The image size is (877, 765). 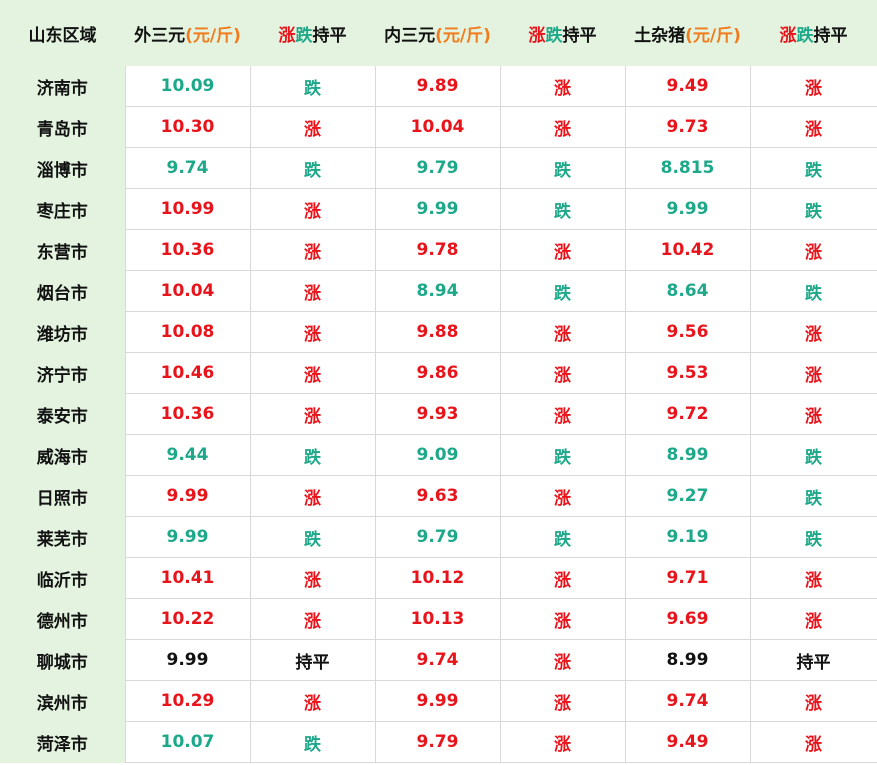 What do you see at coordinates (187, 455) in the screenshot?
I see `price-cell-outer: 9.44` at bounding box center [187, 455].